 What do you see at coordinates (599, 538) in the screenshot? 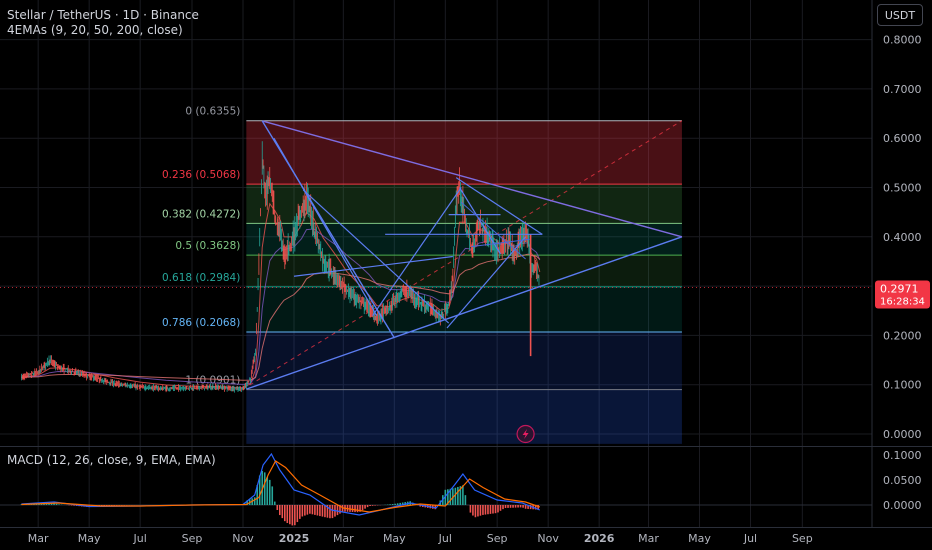
I see `time-axis-label: 2026` at bounding box center [599, 538].